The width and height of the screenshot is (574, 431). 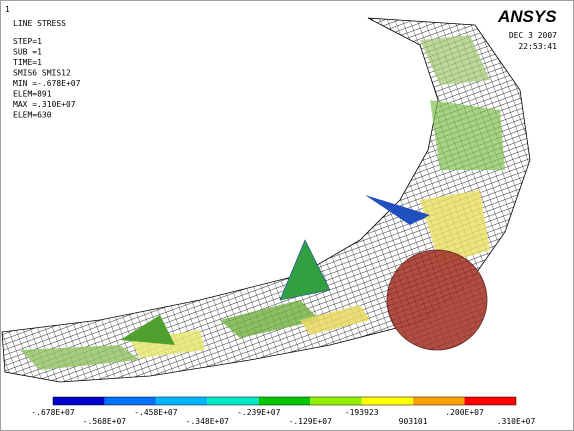 I want to click on legend-label: -.568E+07, so click(x=105, y=421).